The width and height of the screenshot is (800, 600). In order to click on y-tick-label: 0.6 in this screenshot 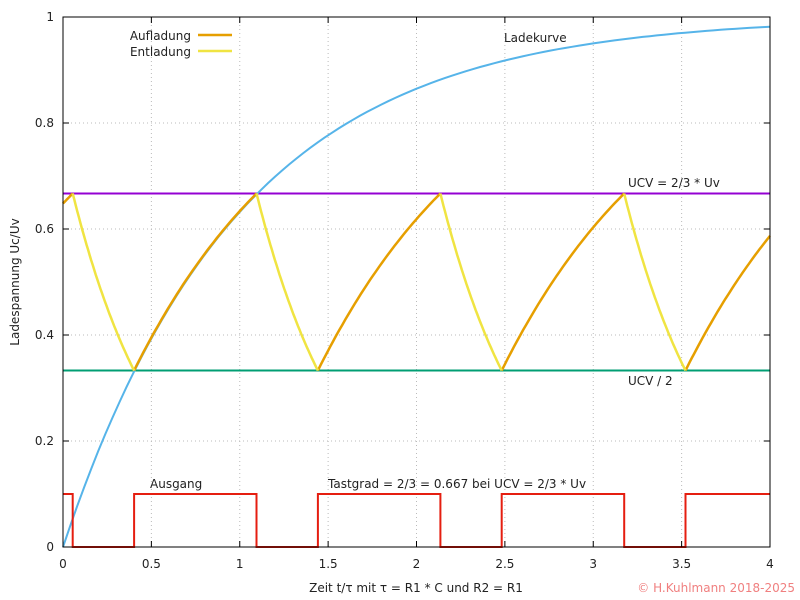, I will do `click(44, 229)`.